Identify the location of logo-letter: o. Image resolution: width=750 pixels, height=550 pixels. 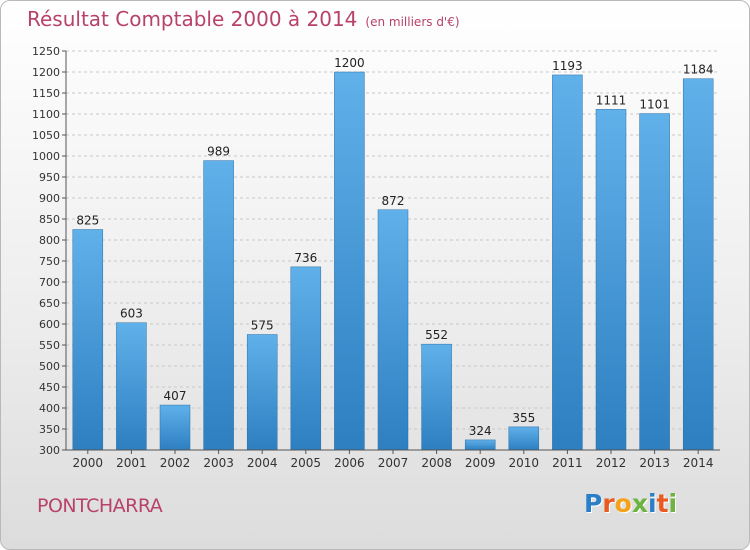
(623, 503).